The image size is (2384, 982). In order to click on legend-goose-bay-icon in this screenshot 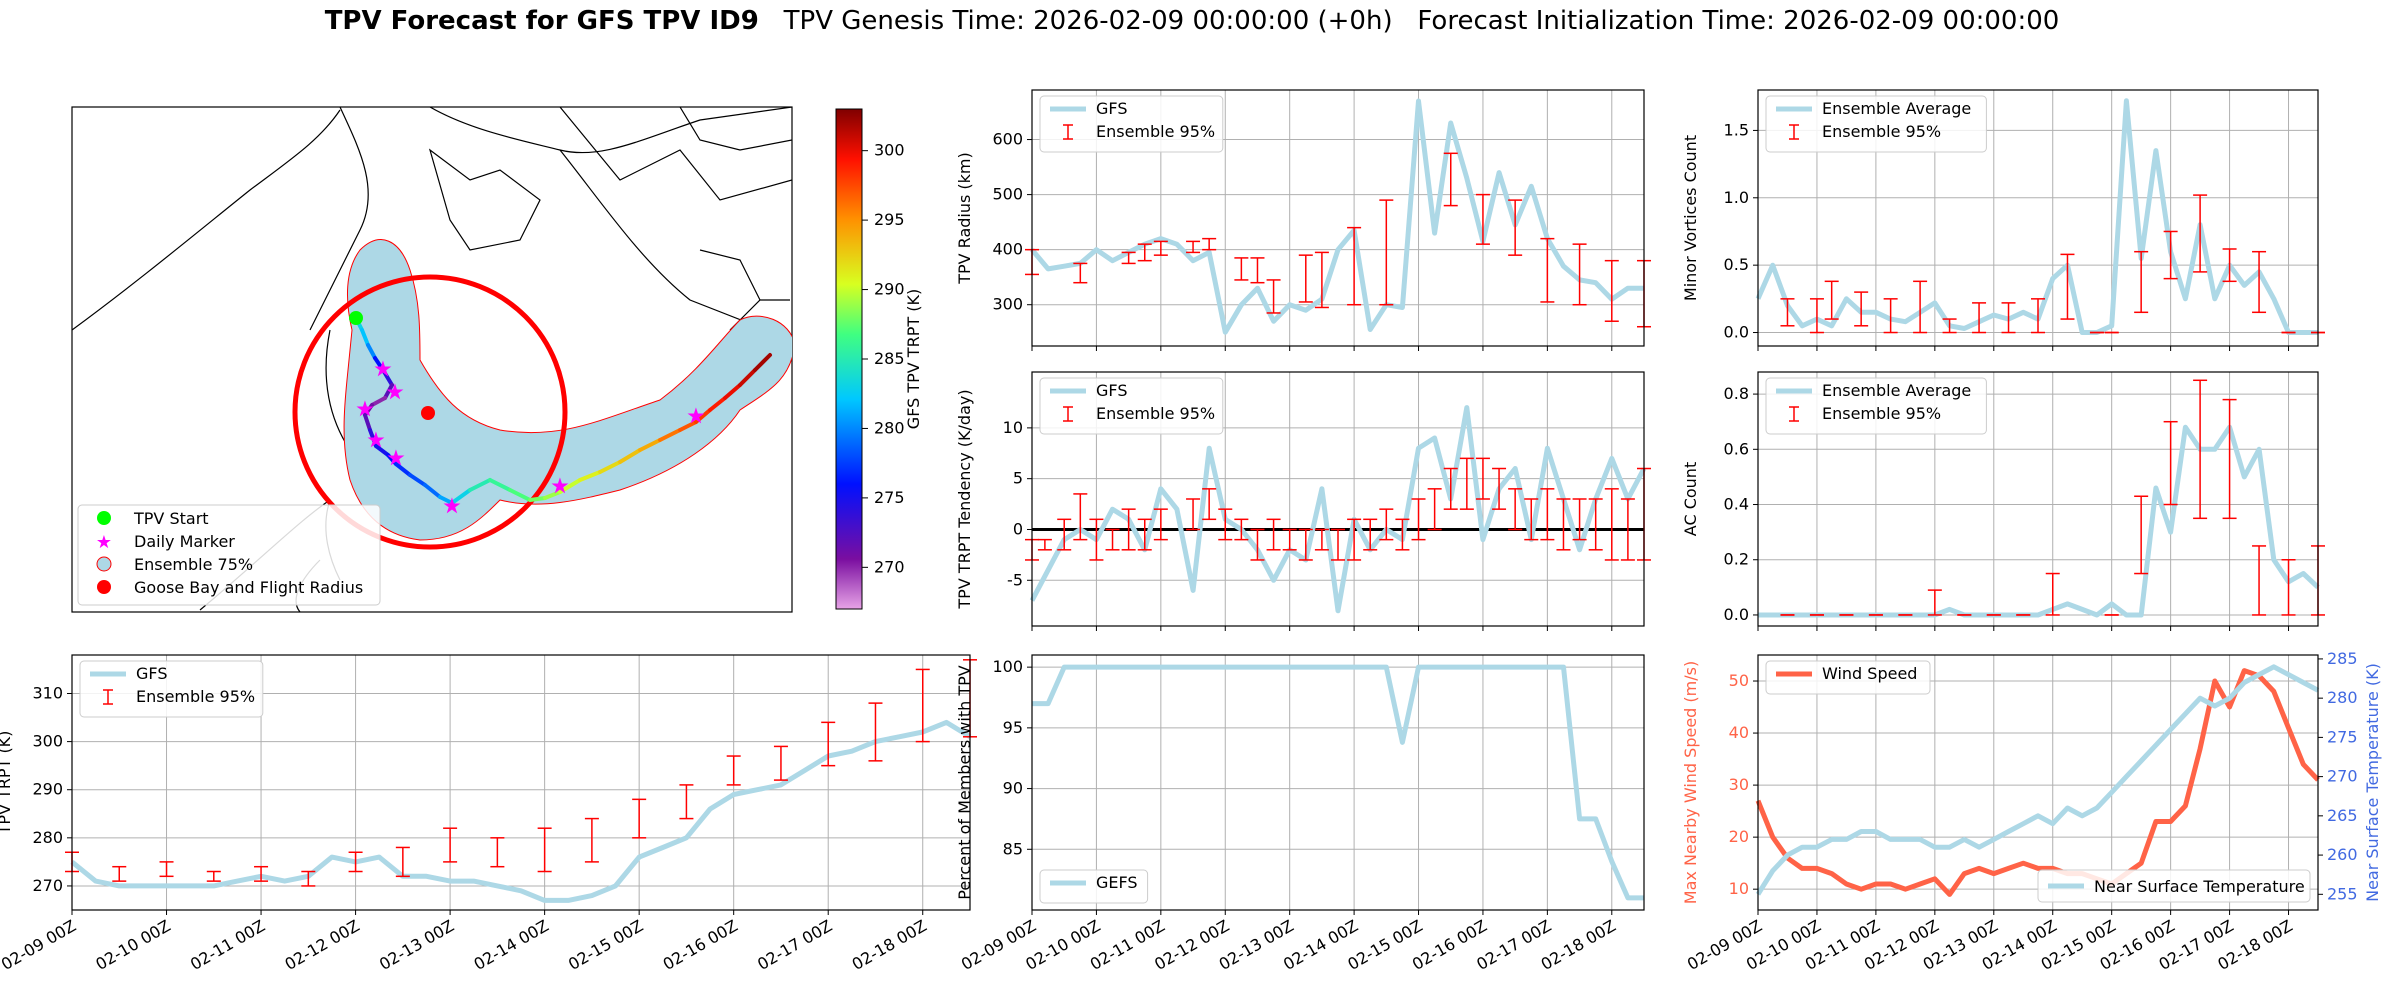, I will do `click(104, 587)`.